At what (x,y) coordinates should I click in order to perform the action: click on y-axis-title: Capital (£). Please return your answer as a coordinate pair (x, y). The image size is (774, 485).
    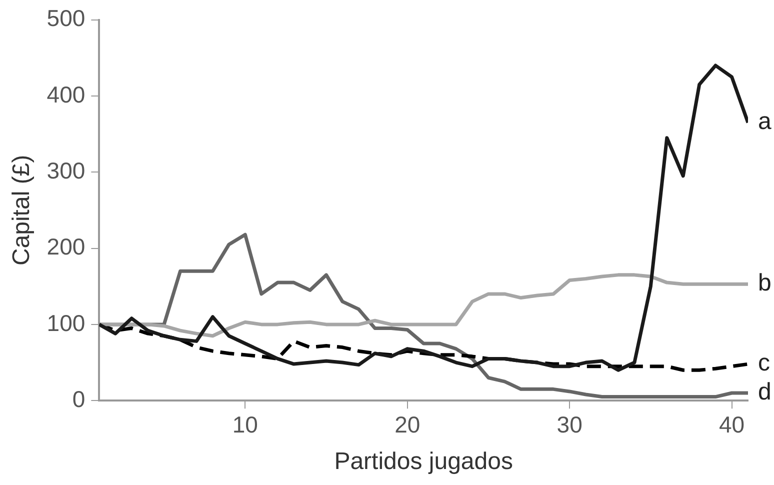
    Looking at the image, I should click on (22, 210).